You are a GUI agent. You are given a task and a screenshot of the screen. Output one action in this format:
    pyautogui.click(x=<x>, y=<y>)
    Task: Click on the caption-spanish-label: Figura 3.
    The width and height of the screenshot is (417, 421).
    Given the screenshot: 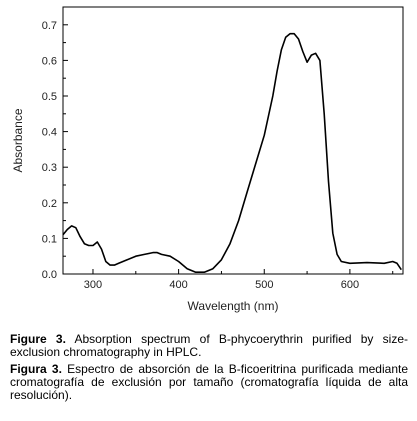 What is the action you would take?
    pyautogui.click(x=36, y=369)
    